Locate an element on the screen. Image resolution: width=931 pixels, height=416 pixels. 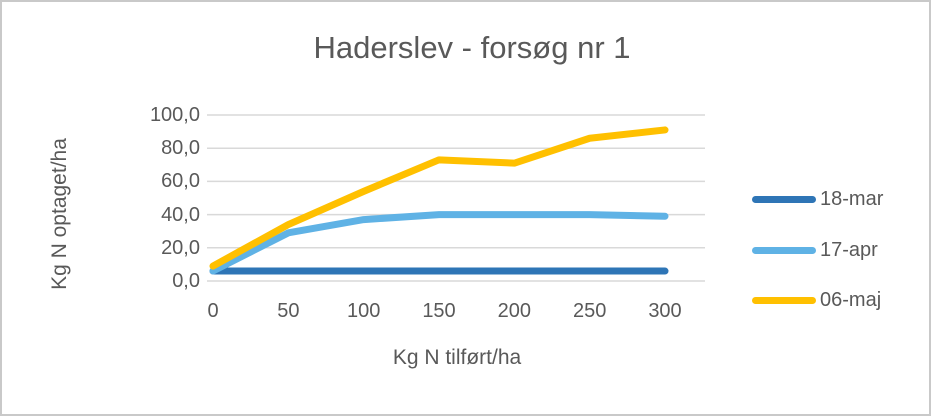
legend-item-18-mar: 18-mar is located at coordinates (839, 200).